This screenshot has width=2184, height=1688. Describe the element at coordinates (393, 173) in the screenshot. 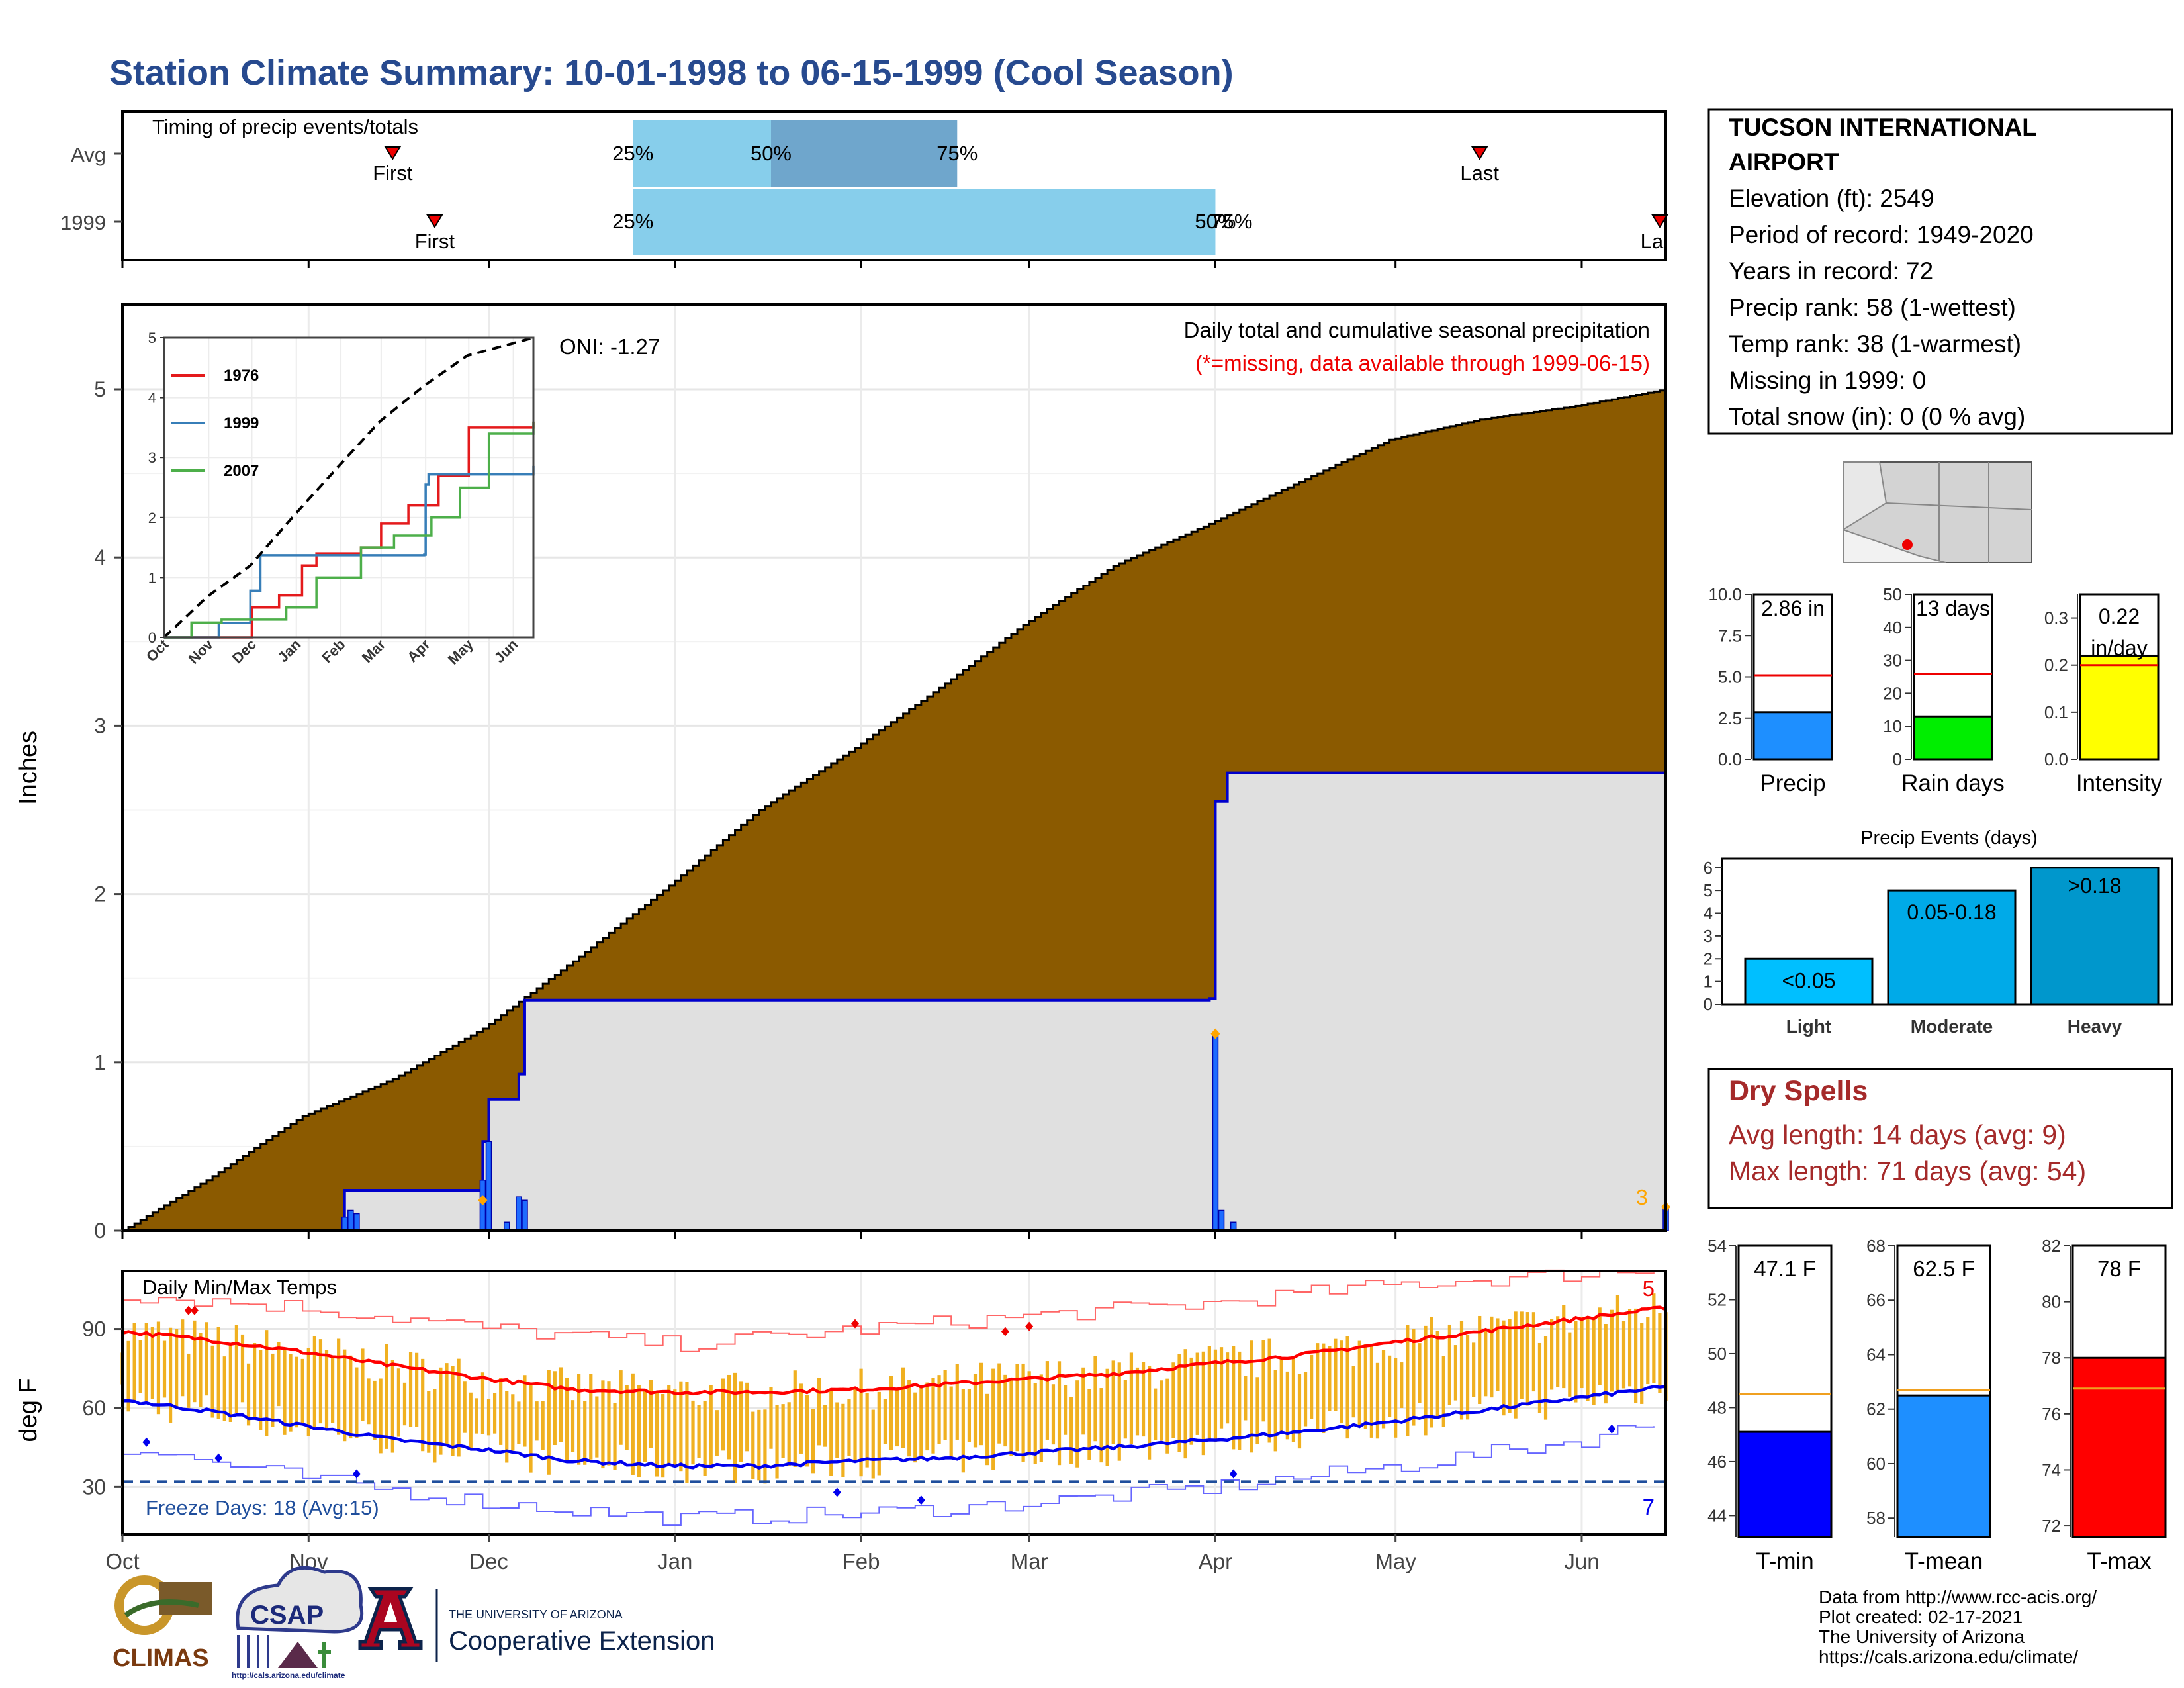

I see `first-event-label: First` at that location.